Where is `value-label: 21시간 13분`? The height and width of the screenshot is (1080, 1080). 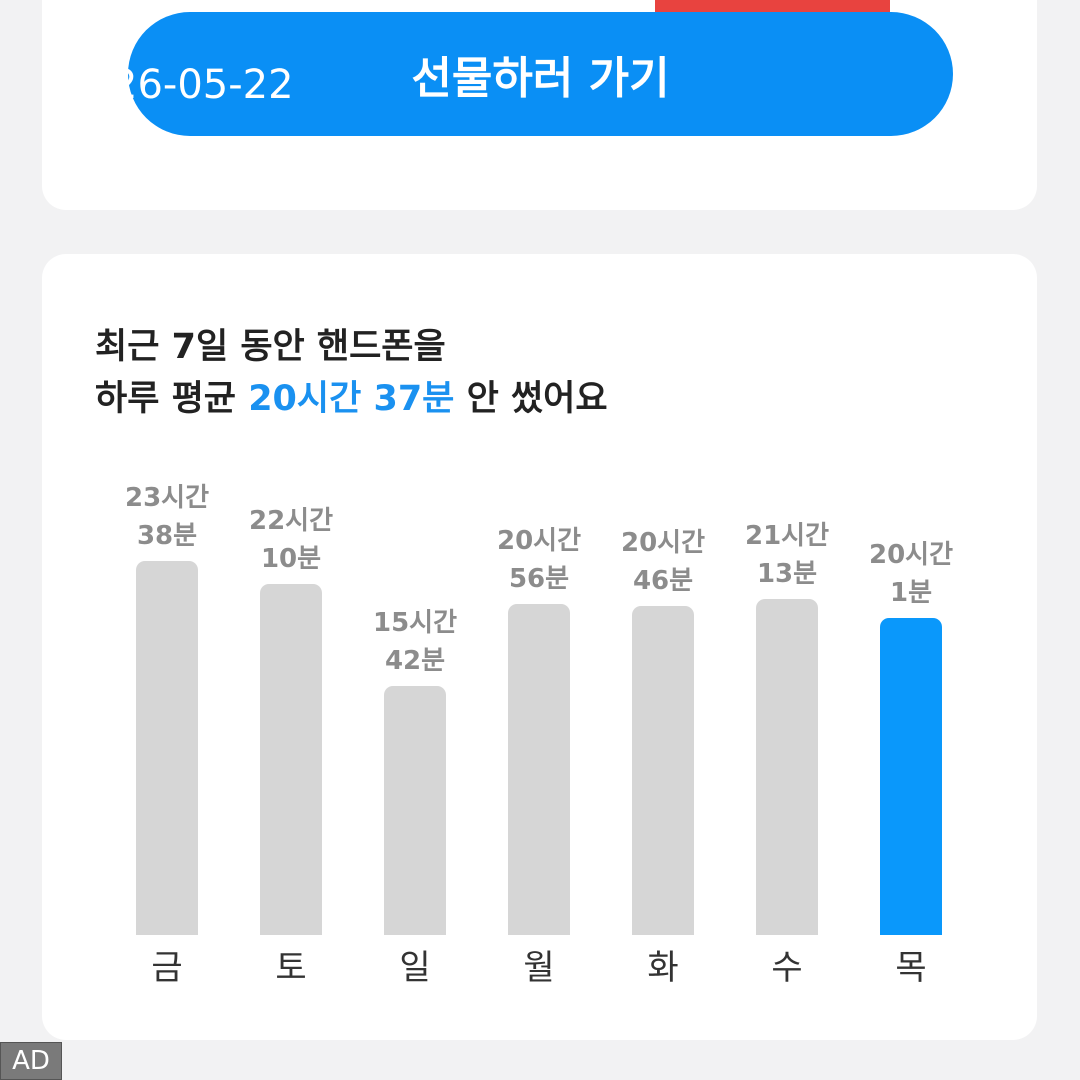
value-label: 21시간 13분 is located at coordinates (787, 555).